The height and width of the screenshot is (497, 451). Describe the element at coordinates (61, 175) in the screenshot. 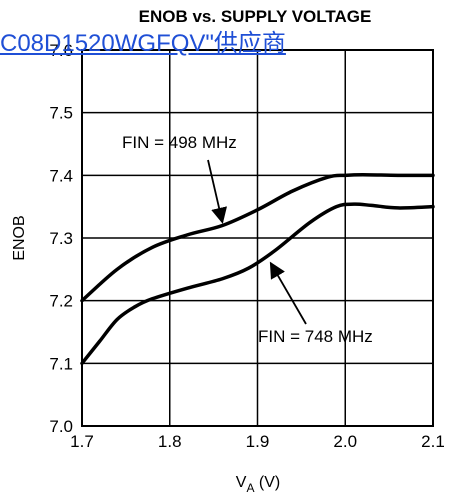

I see `y-tick-label: 7.4` at that location.